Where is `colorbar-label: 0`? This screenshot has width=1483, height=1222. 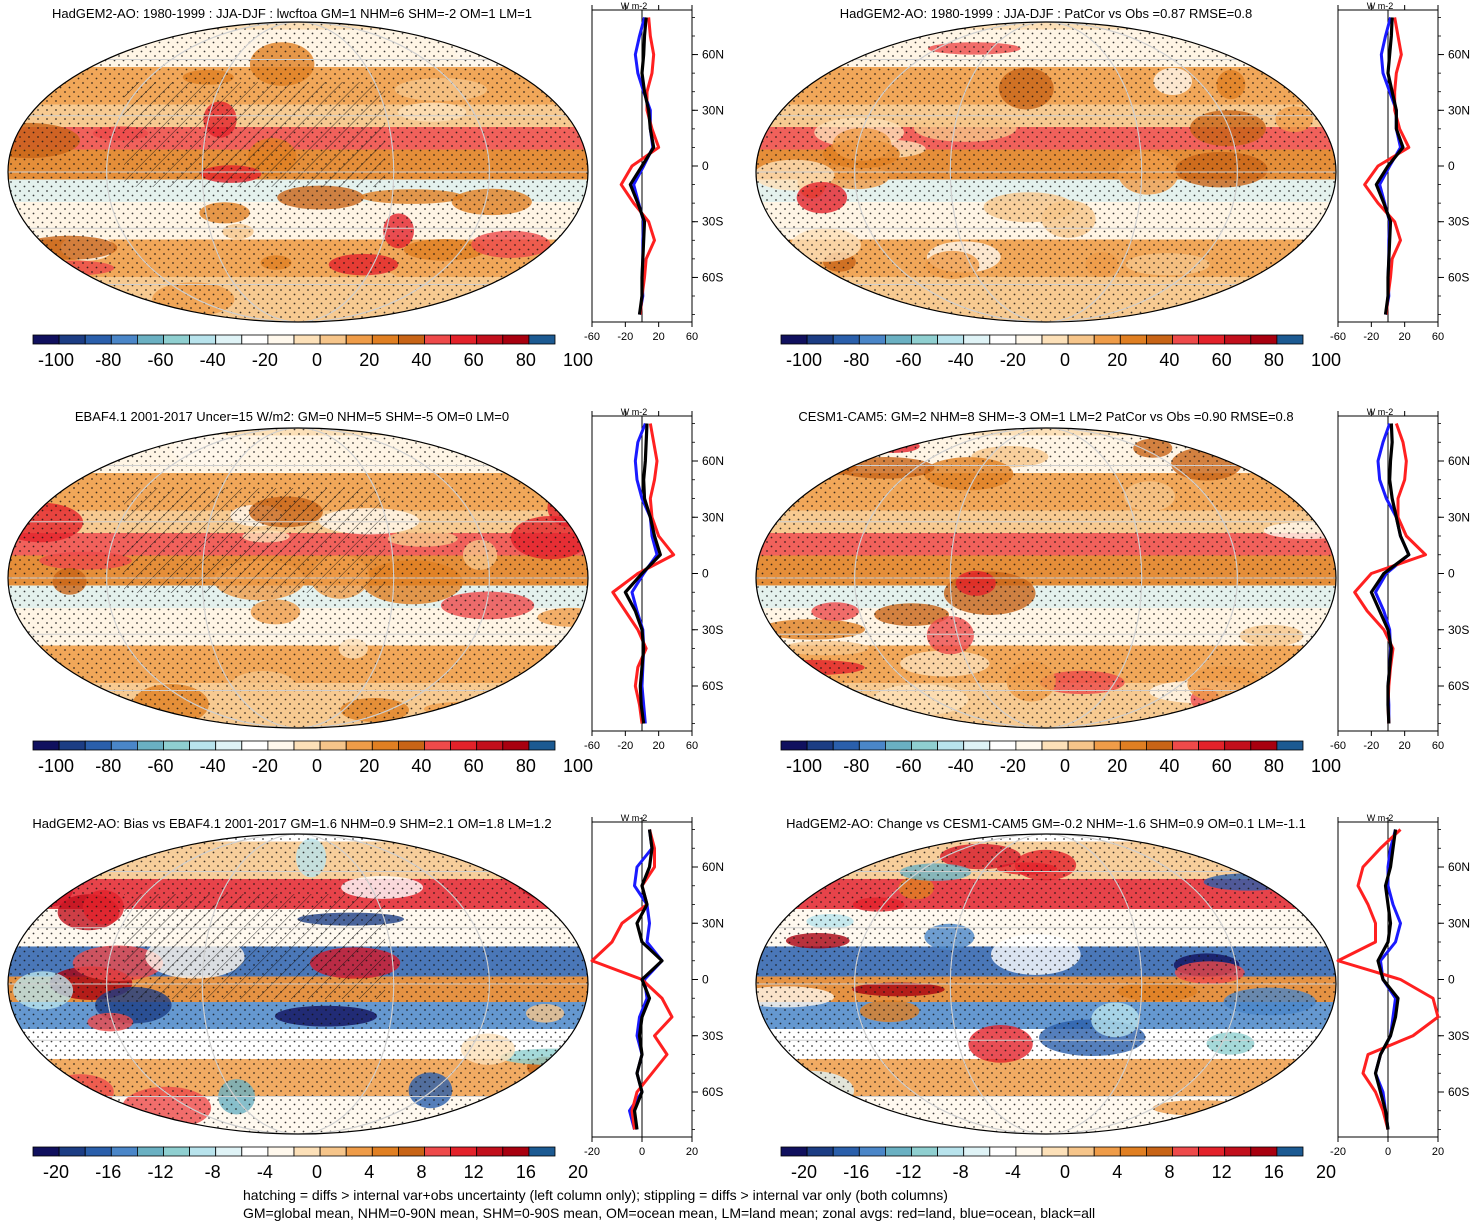
colorbar-label: 0 is located at coordinates (317, 360).